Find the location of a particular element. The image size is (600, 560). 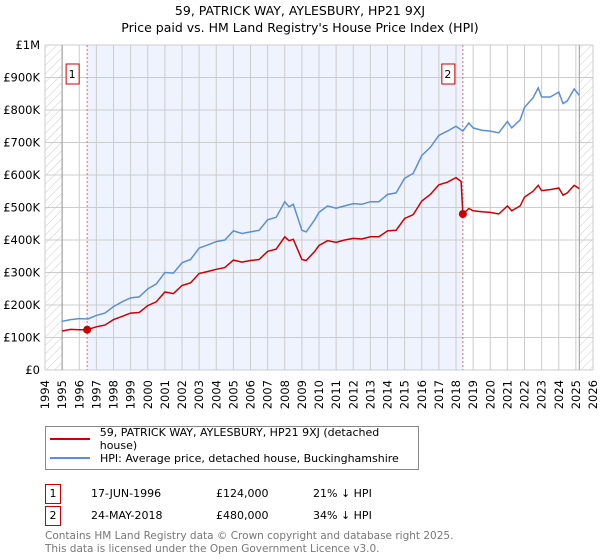

x-tick-label: 2008 is located at coordinates (285, 394).